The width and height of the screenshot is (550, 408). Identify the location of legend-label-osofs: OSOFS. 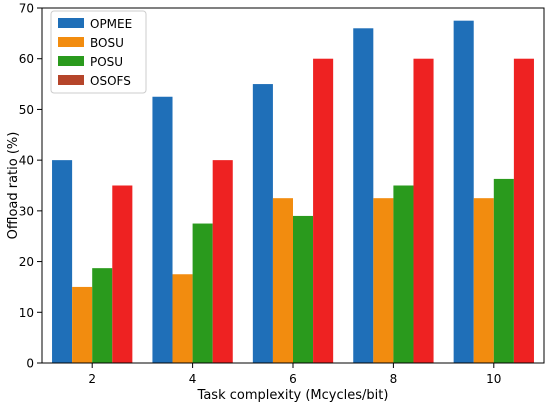
(110, 81).